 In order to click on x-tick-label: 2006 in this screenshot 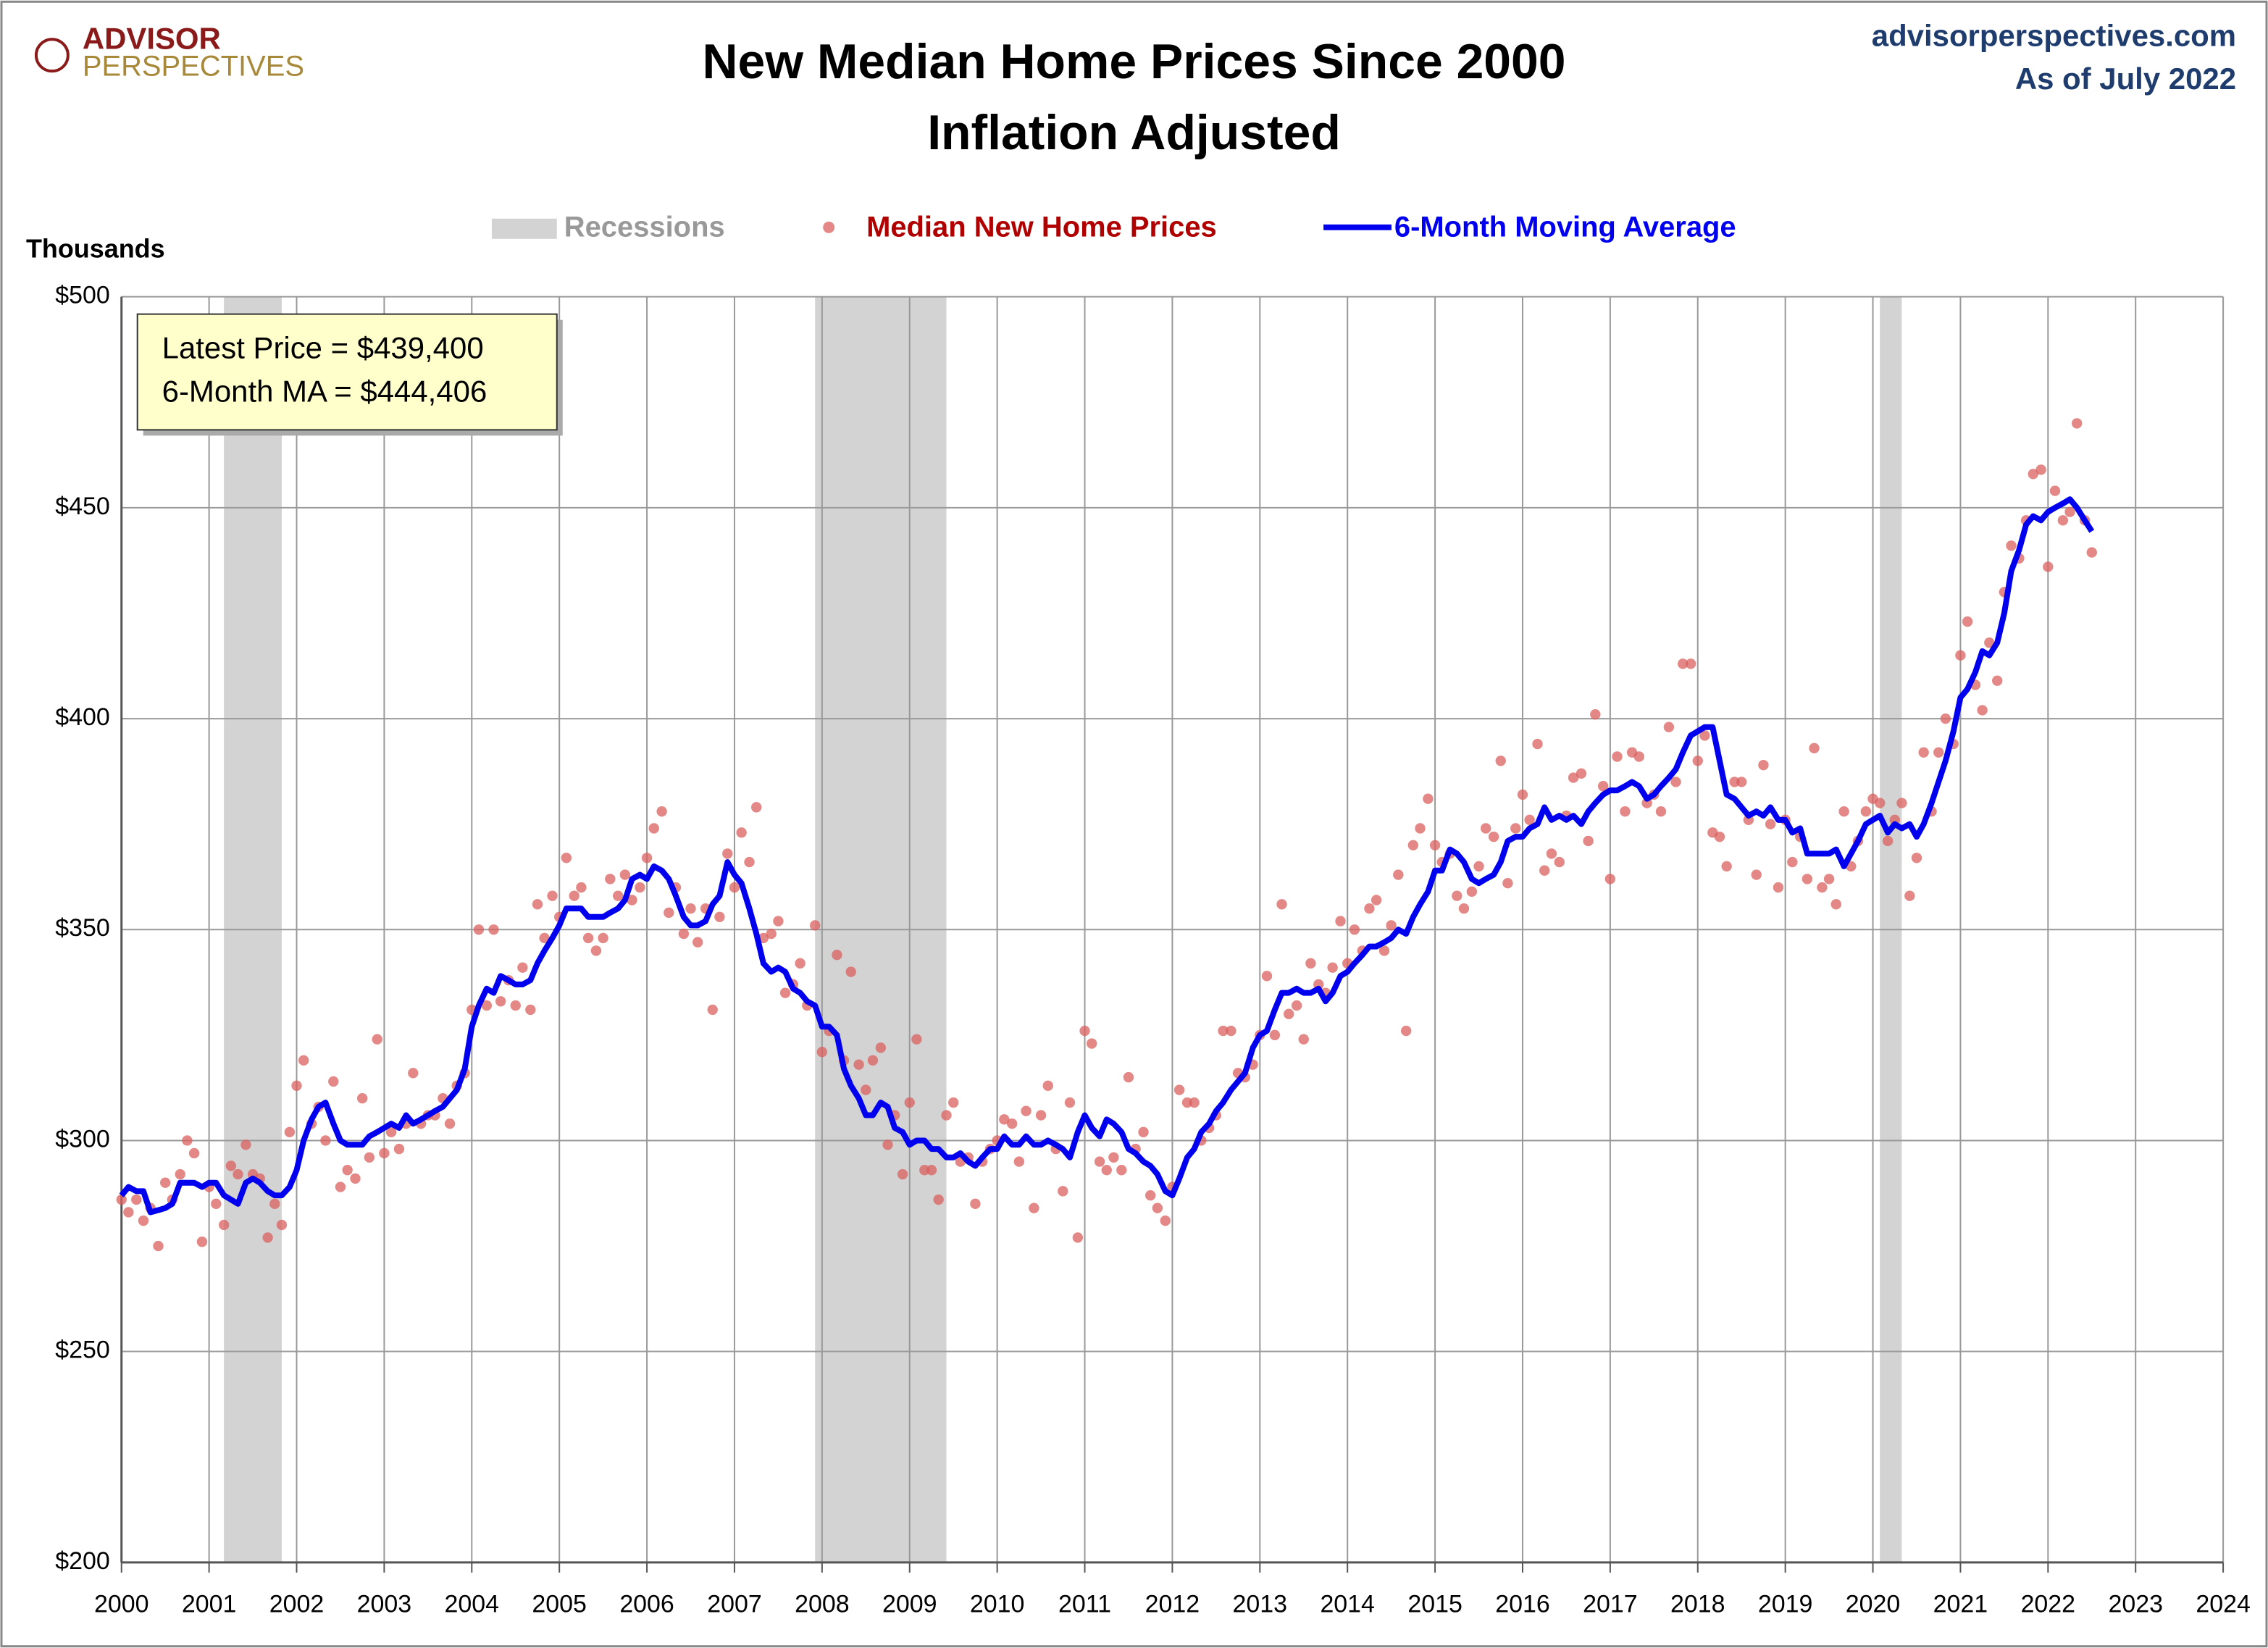, I will do `click(647, 1604)`.